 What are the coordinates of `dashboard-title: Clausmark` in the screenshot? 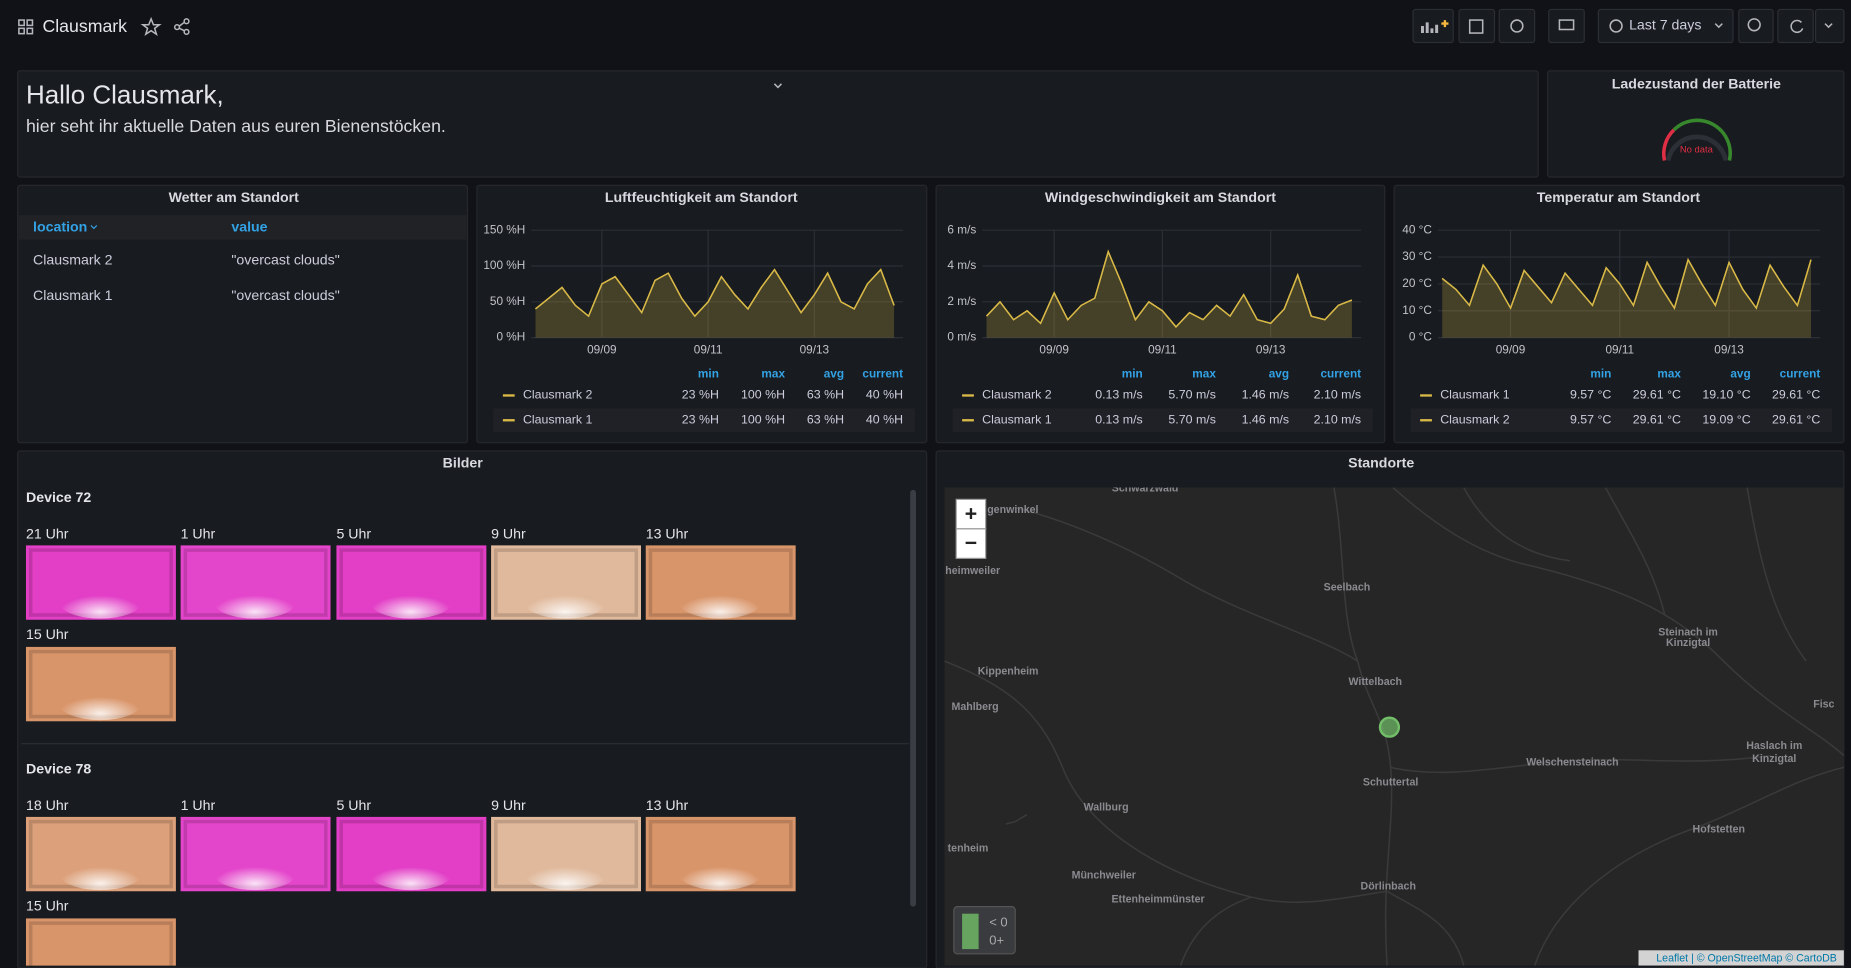 It's located at (84, 26).